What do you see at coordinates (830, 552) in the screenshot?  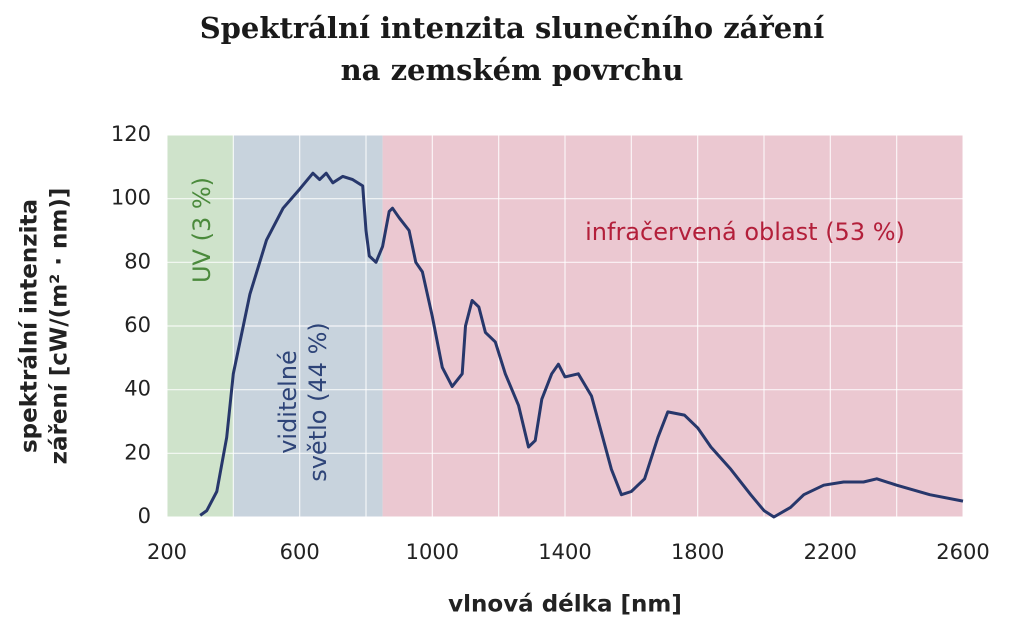 I see `x-tick-label: 2200` at bounding box center [830, 552].